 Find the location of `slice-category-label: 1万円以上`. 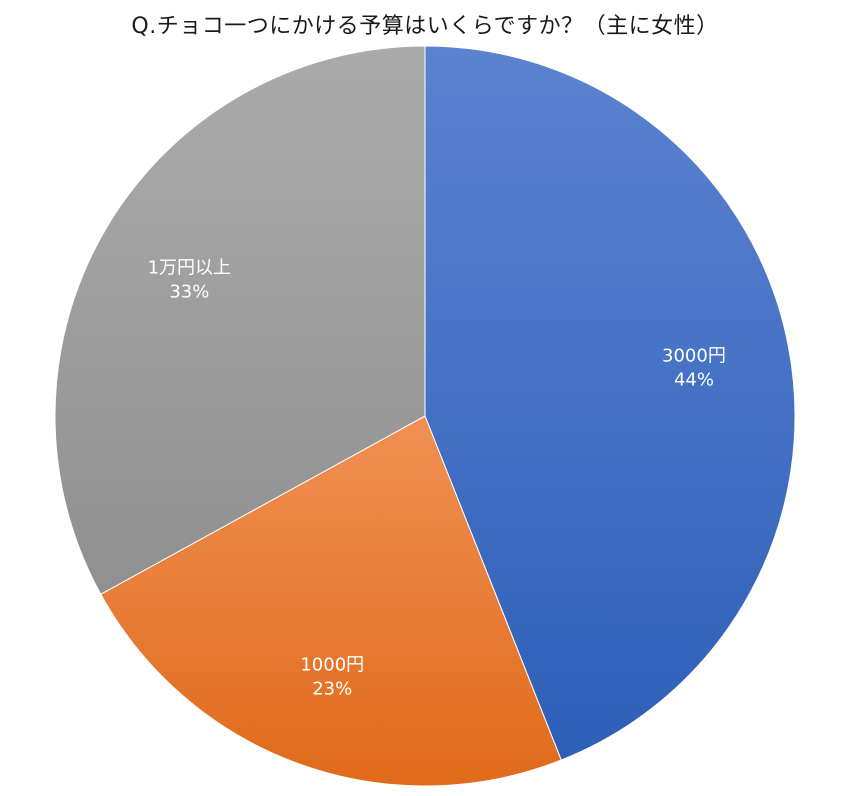

slice-category-label: 1万円以上 is located at coordinates (189, 268).